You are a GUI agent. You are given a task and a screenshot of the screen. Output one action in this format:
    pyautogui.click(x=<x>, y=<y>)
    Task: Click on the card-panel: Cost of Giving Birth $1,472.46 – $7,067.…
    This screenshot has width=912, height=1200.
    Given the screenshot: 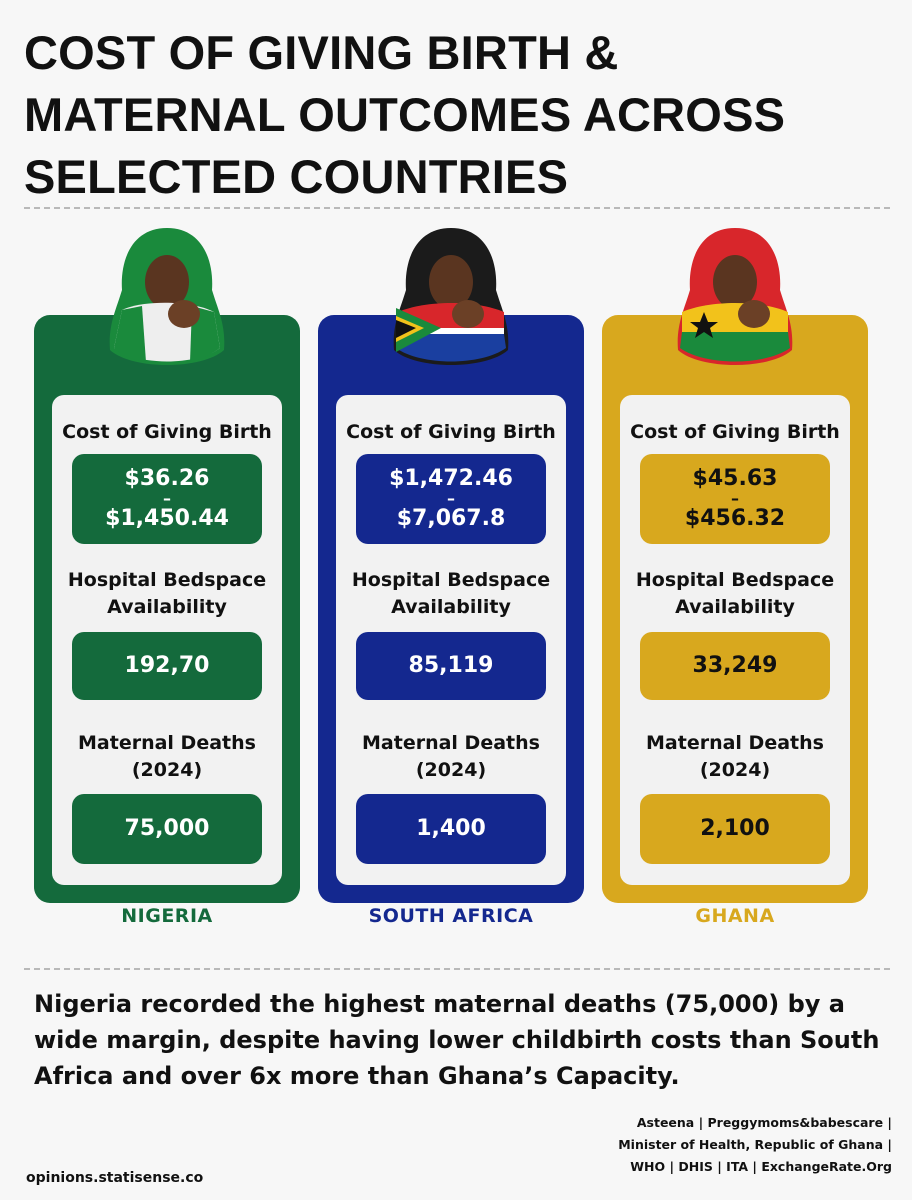 What is the action you would take?
    pyautogui.click(x=451, y=609)
    